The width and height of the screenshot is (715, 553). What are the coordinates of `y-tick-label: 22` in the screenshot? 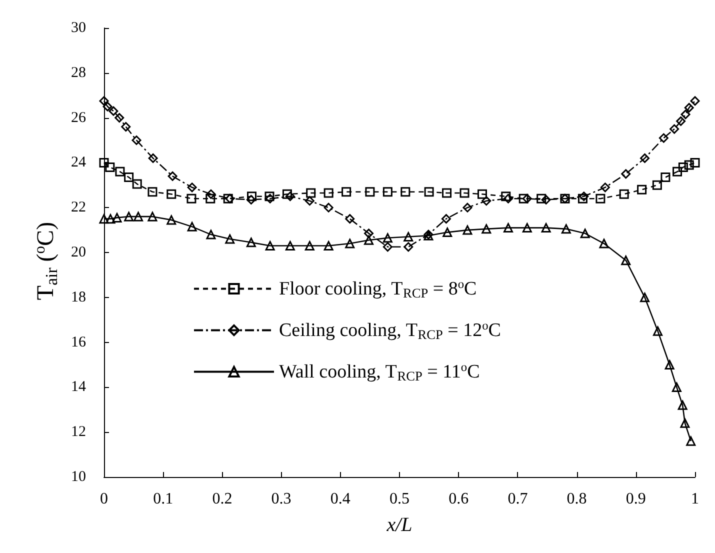 It's located at (78, 208).